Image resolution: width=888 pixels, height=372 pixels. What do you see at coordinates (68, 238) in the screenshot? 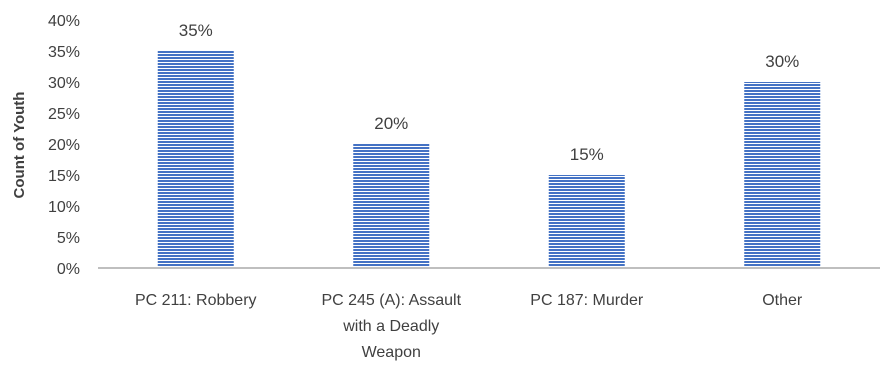
I see `y-tick-label: 5%` at bounding box center [68, 238].